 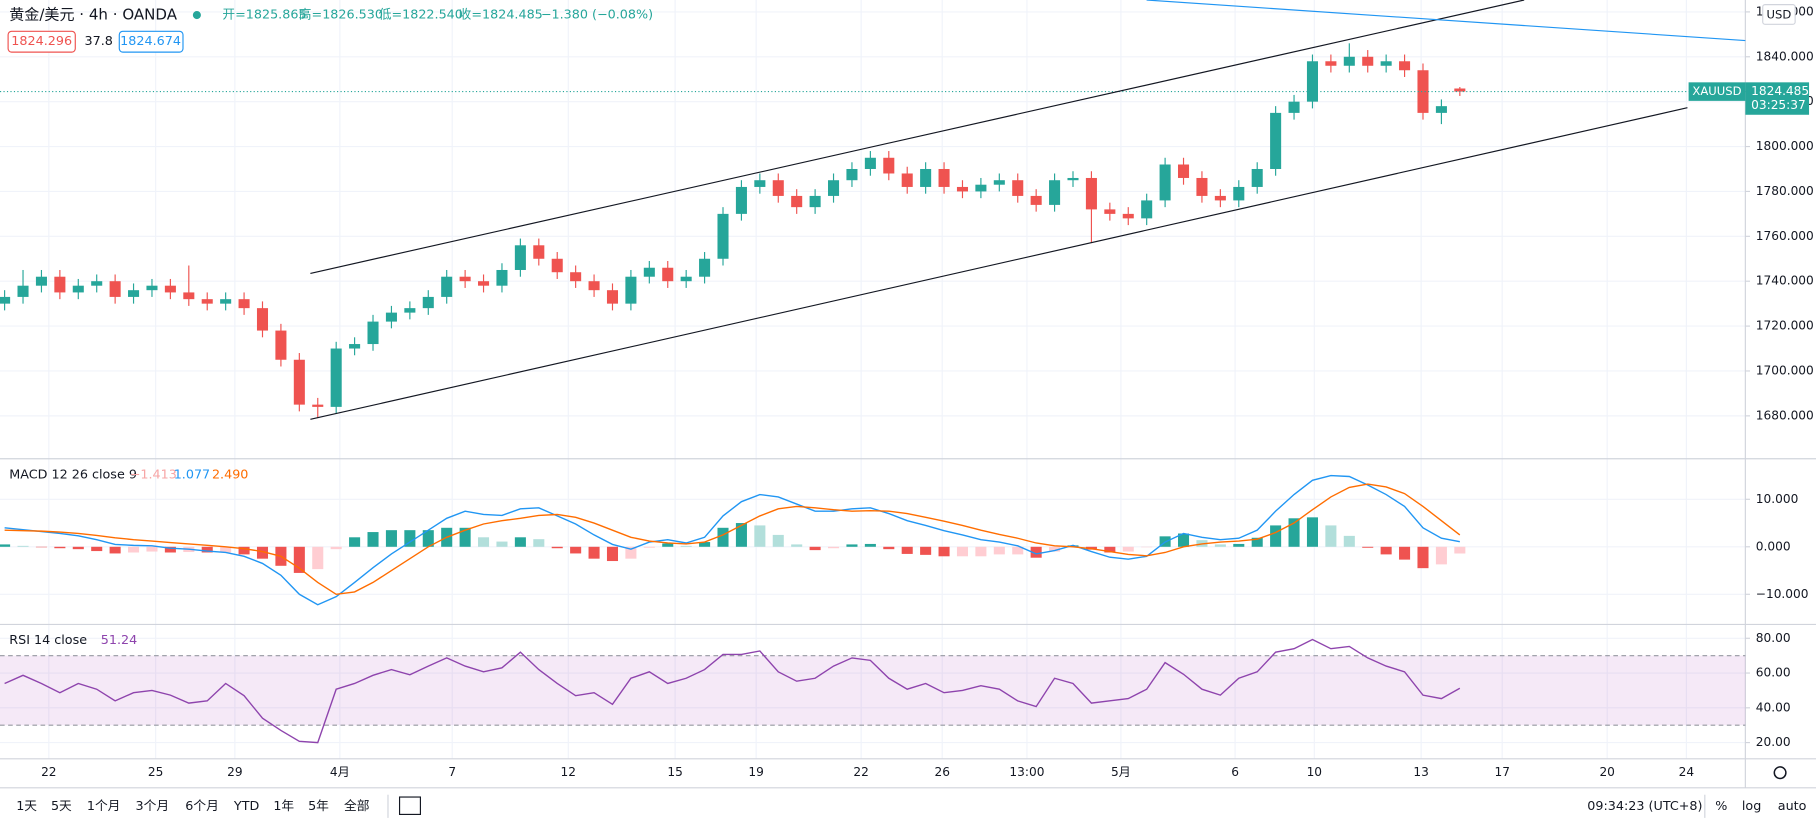 I want to click on y-tick-label: 1840.000, so click(x=1785, y=56).